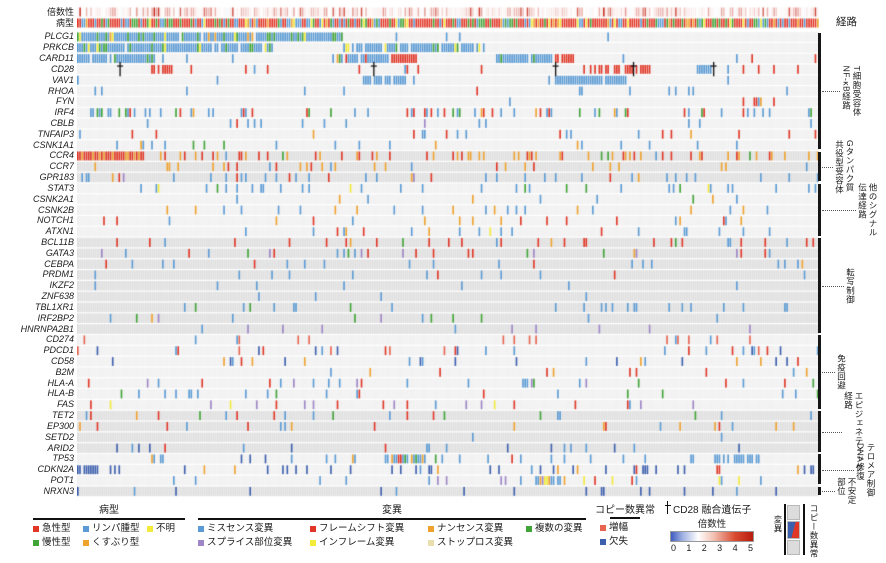 This screenshot has height=563, width=886. Describe the element at coordinates (778, 524) in the screenshot. I see `cell-legend-left-label: 変異` at that location.